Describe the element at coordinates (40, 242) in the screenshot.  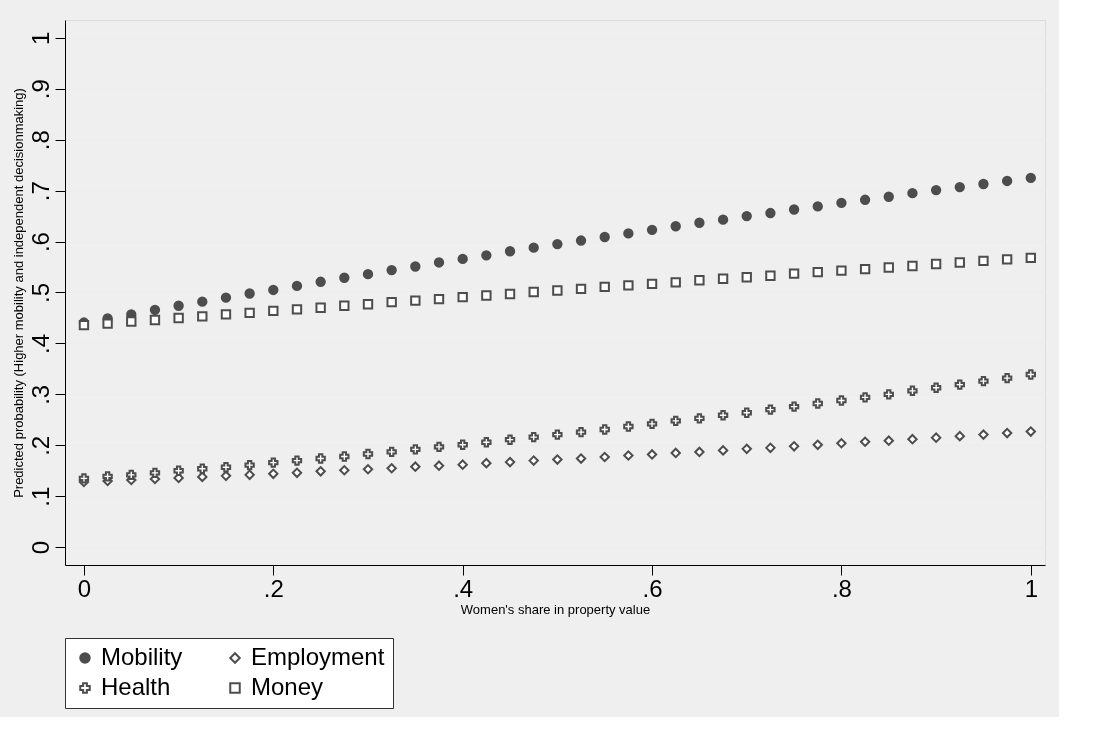
I see `y-tick-label: .6` at that location.